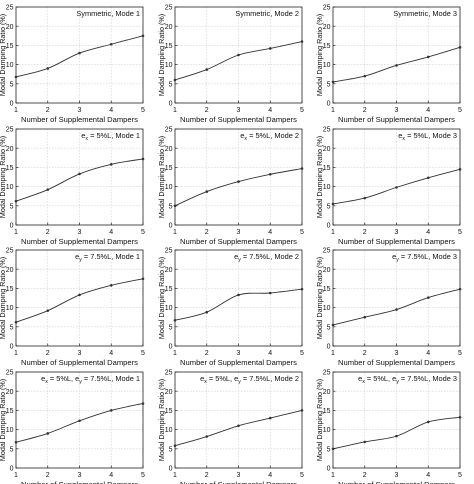  I want to click on panel-title: ex = 5%L, Mode 1, so click(110, 136).